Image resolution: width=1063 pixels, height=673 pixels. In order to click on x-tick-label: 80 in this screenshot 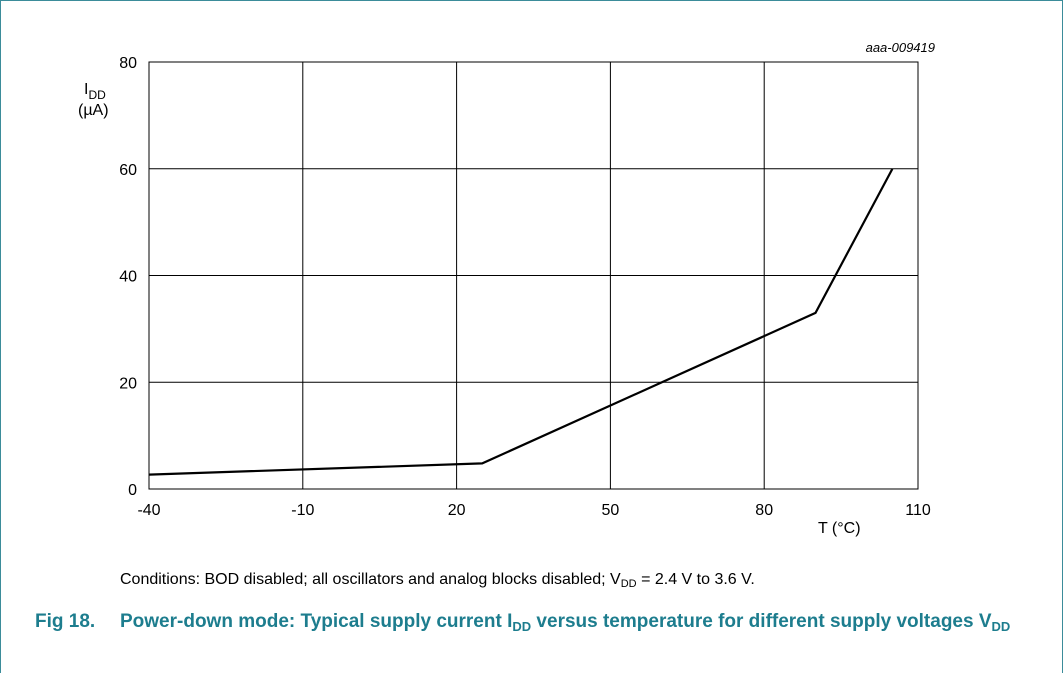, I will do `click(764, 510)`.